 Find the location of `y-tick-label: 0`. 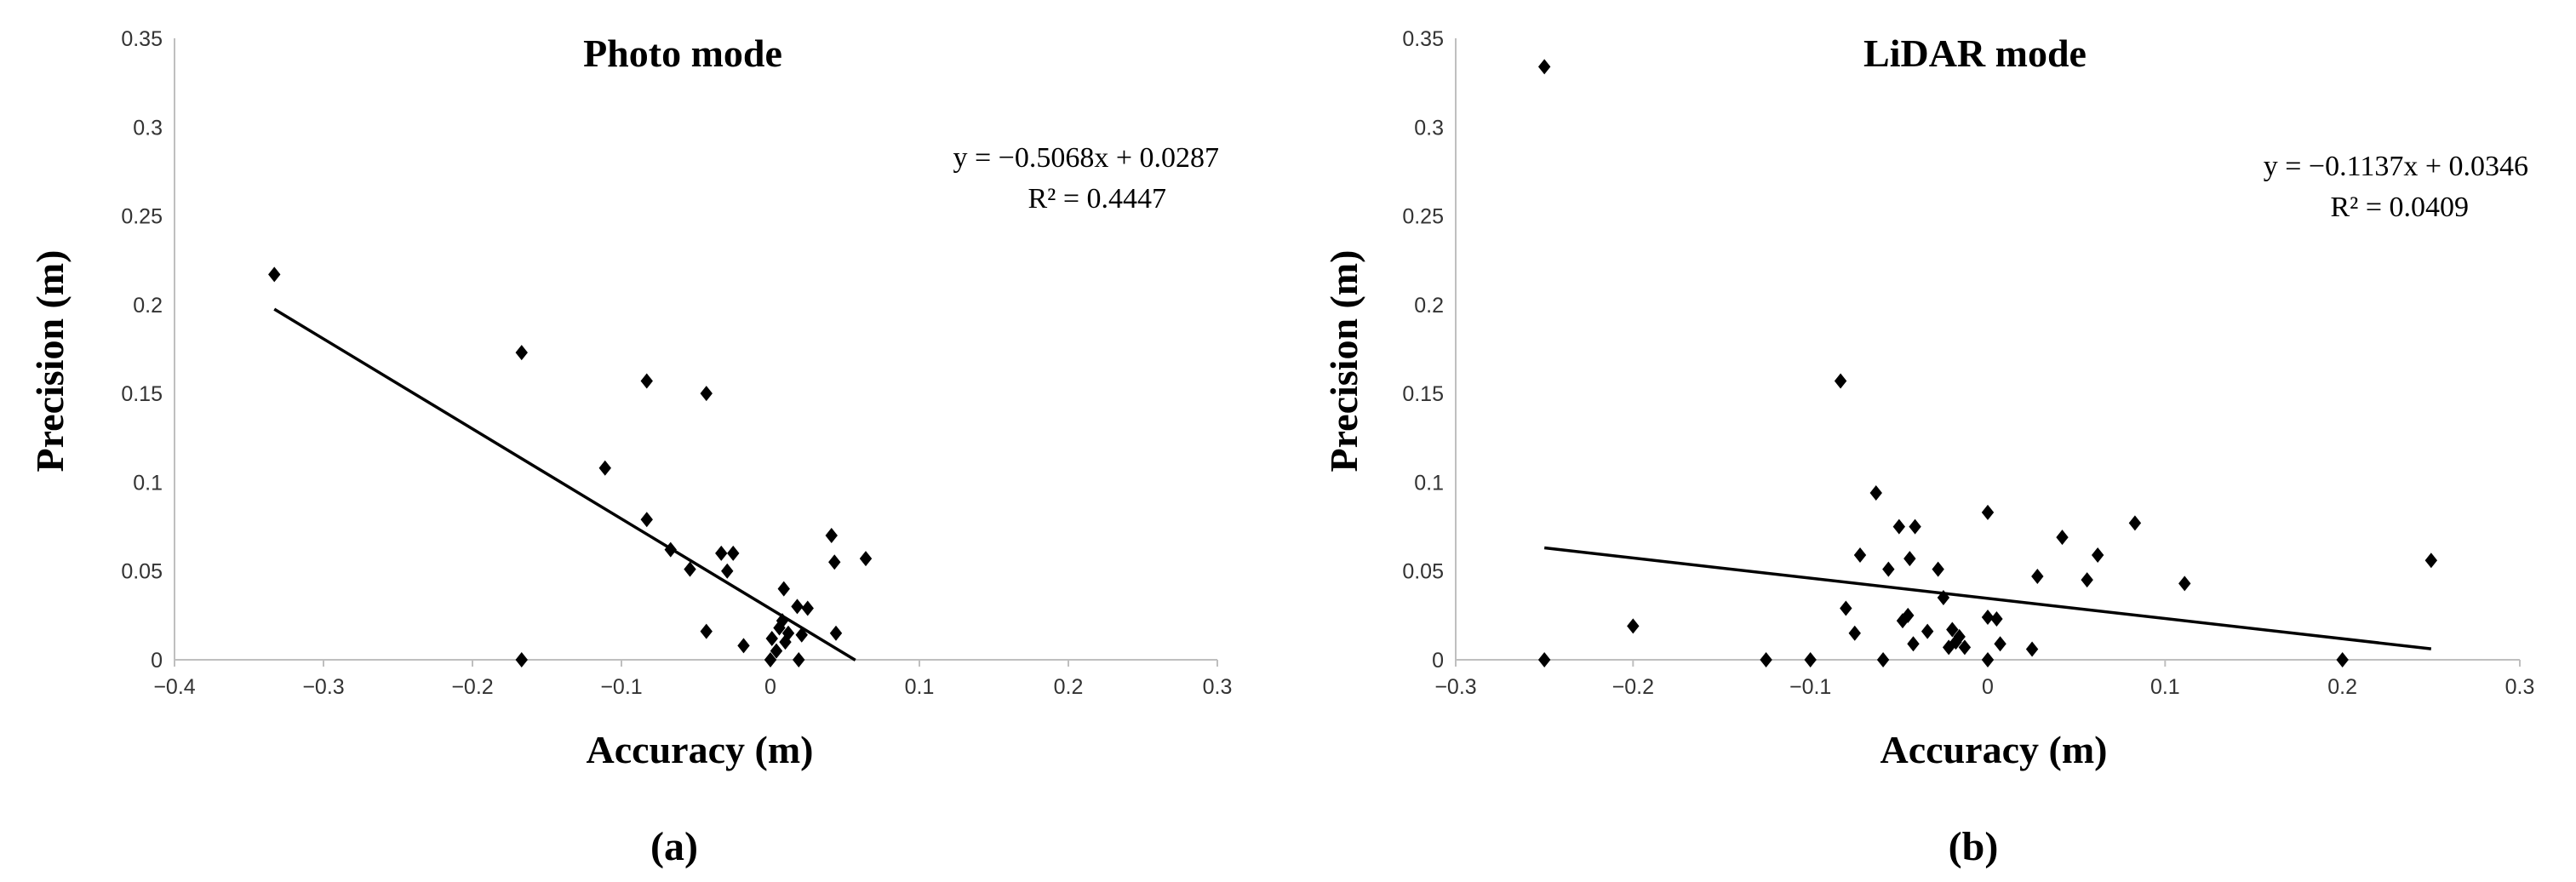

y-tick-label: 0 is located at coordinates (1438, 661).